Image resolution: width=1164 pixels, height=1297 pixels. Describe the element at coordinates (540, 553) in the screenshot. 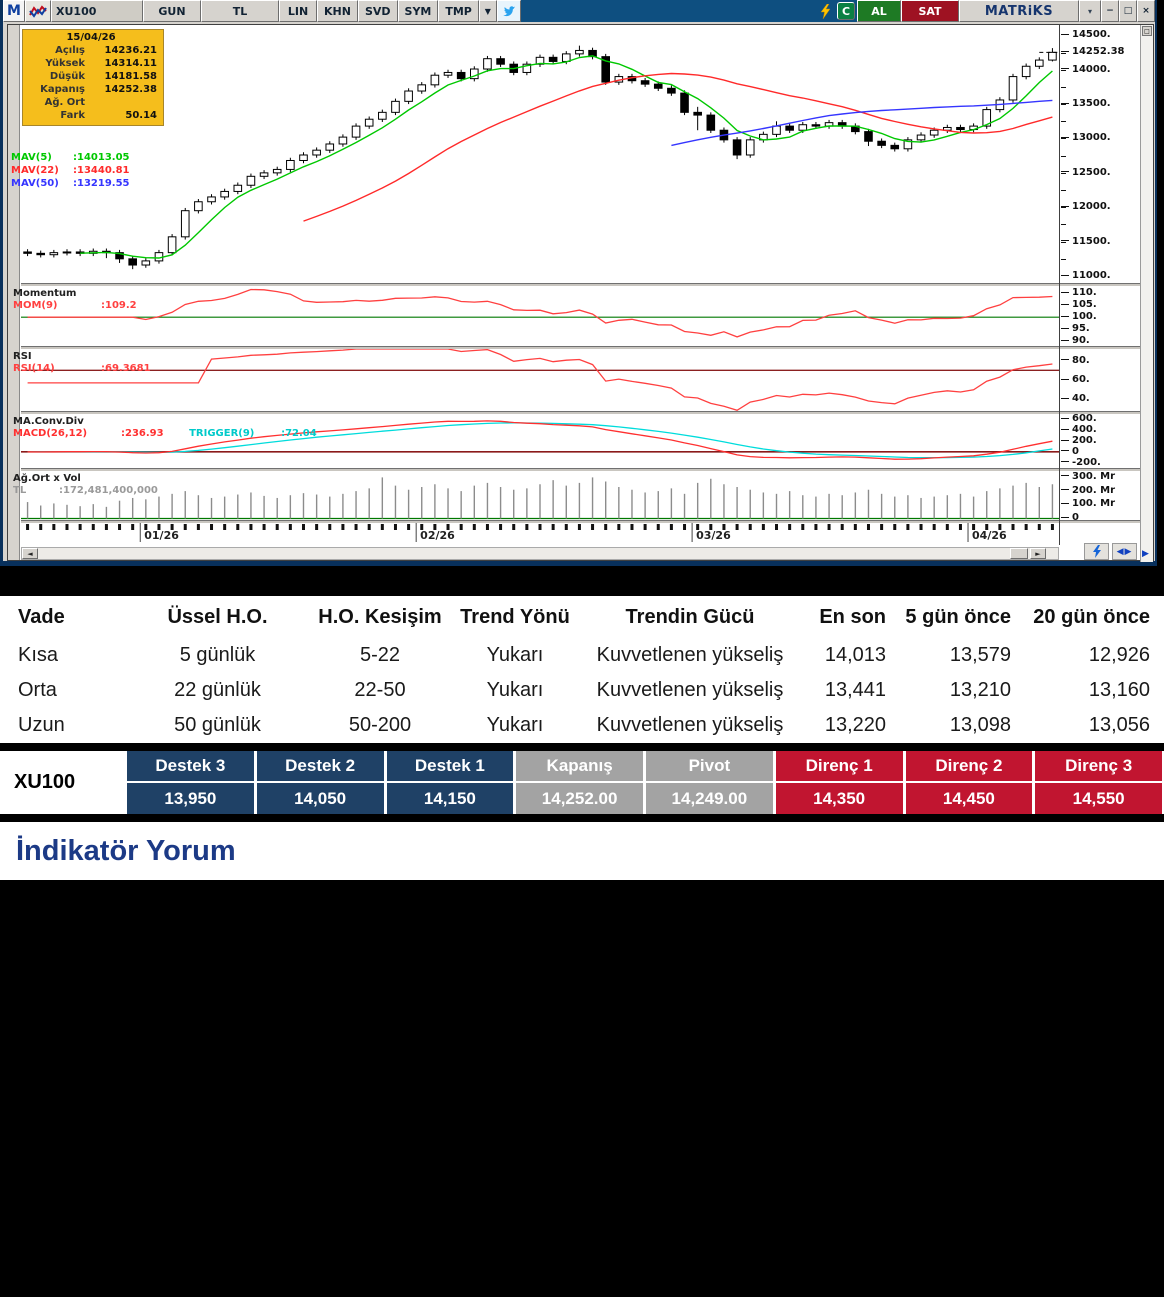

I see `horizontal-scrollbar: ◄ ►` at that location.